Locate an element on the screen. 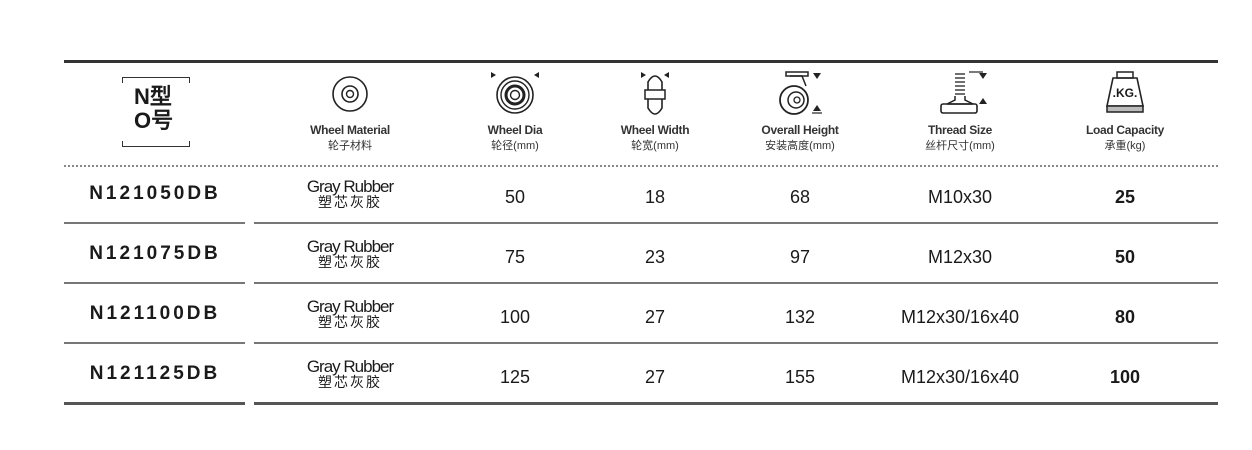  part-no-label-line1: N型 is located at coordinates (153, 96).